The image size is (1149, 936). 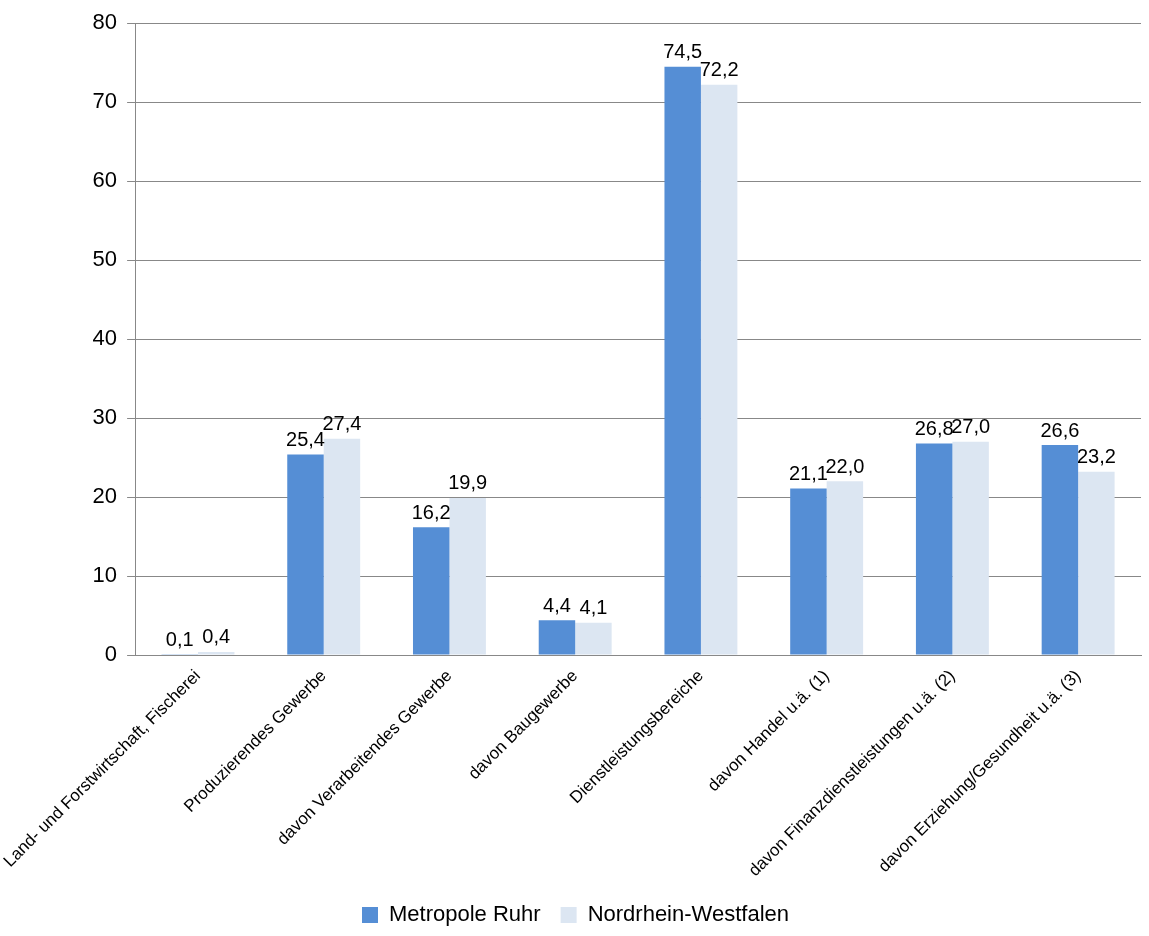 What do you see at coordinates (557, 604) in the screenshot?
I see `text: 4,4` at bounding box center [557, 604].